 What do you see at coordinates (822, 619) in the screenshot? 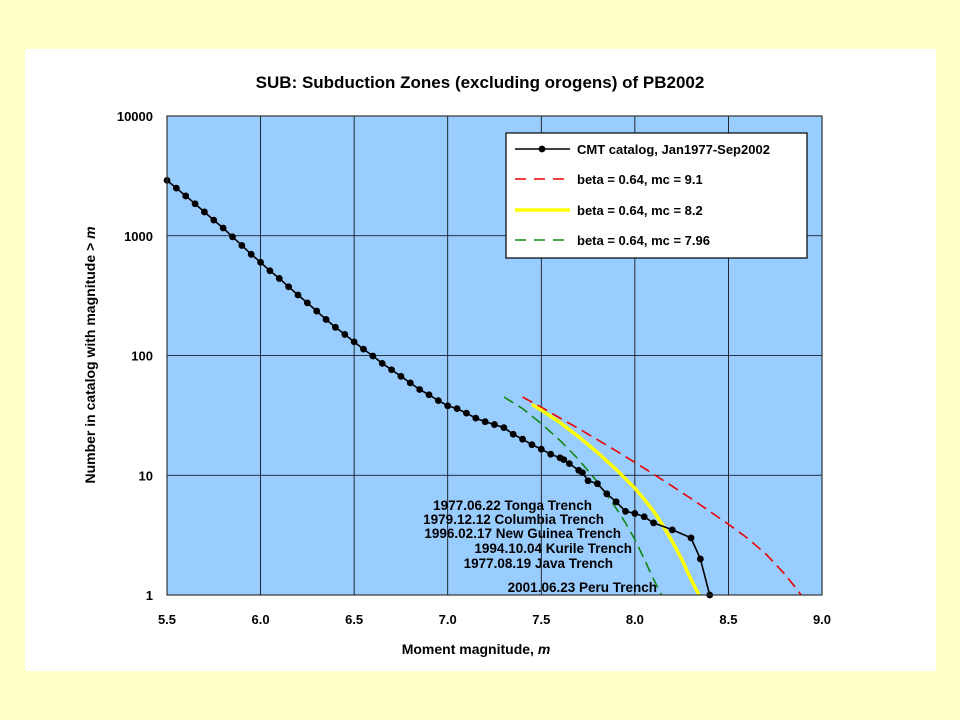
I see `x-tick-label: 9.0` at bounding box center [822, 619].